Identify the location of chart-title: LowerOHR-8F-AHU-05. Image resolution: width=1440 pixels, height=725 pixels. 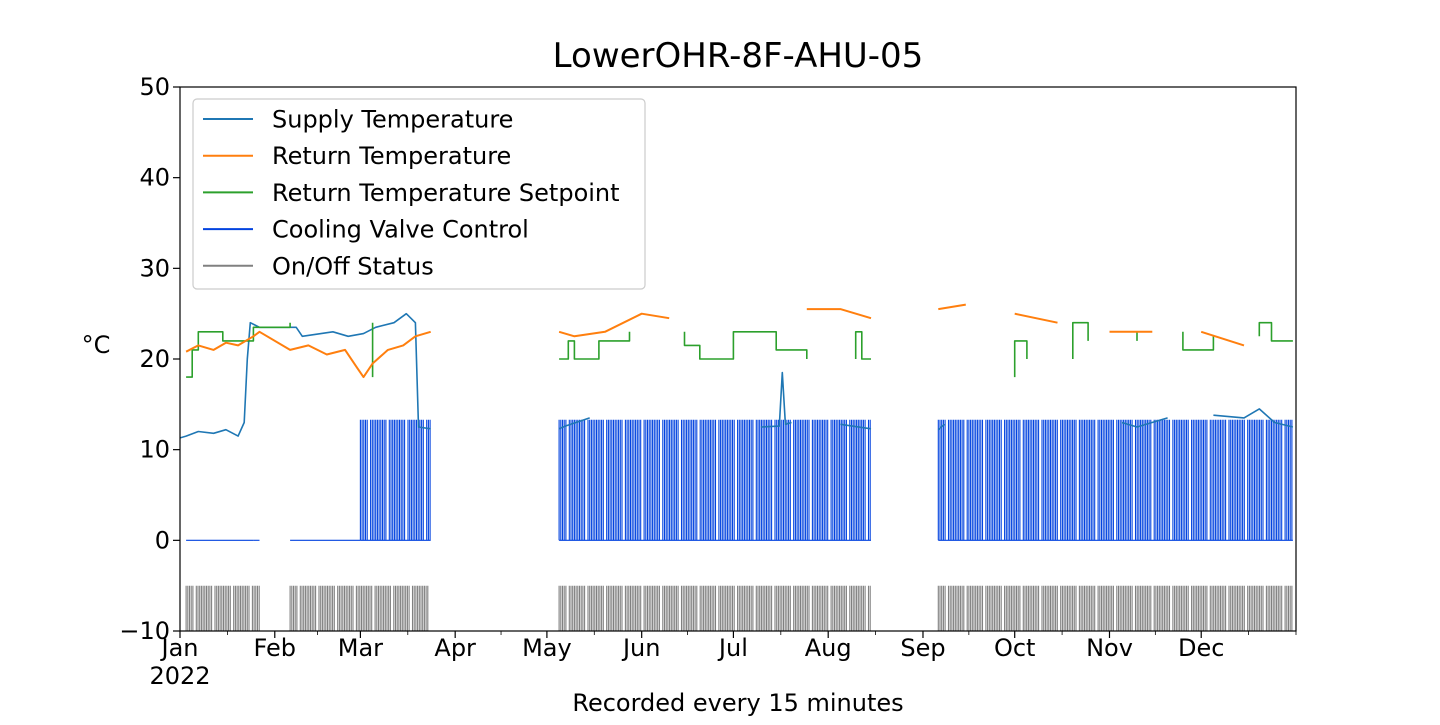
(738, 56).